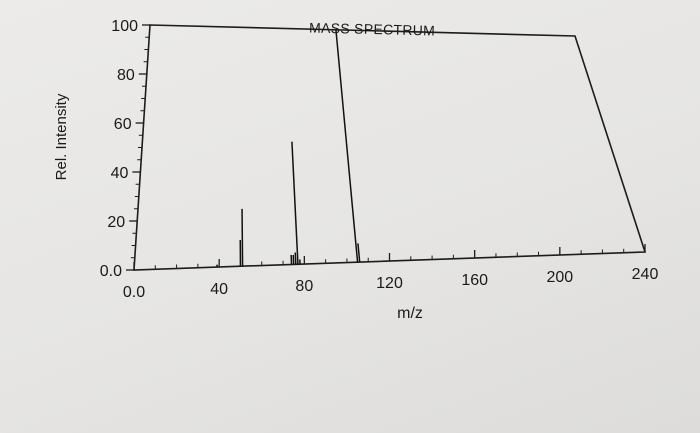  Describe the element at coordinates (559, 277) in the screenshot. I see `x-tick-label: 200` at that location.